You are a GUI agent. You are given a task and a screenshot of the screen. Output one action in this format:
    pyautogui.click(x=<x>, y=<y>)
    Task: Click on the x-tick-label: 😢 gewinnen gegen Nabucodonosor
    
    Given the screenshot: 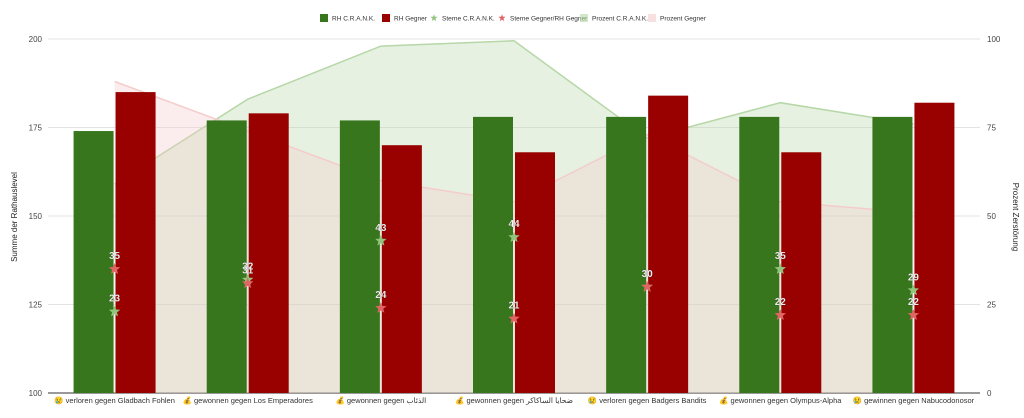 What is the action you would take?
    pyautogui.click(x=914, y=400)
    